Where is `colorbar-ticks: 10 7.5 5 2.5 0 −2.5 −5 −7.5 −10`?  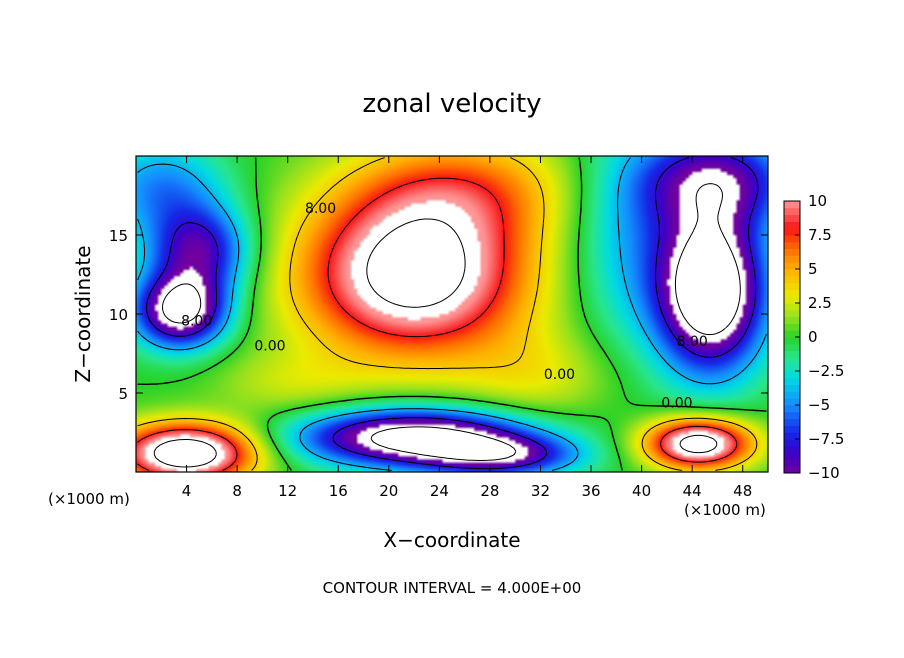 colorbar-ticks: 10 7.5 5 2.5 0 −2.5 −5 −7.5 −10 is located at coordinates (819, 337).